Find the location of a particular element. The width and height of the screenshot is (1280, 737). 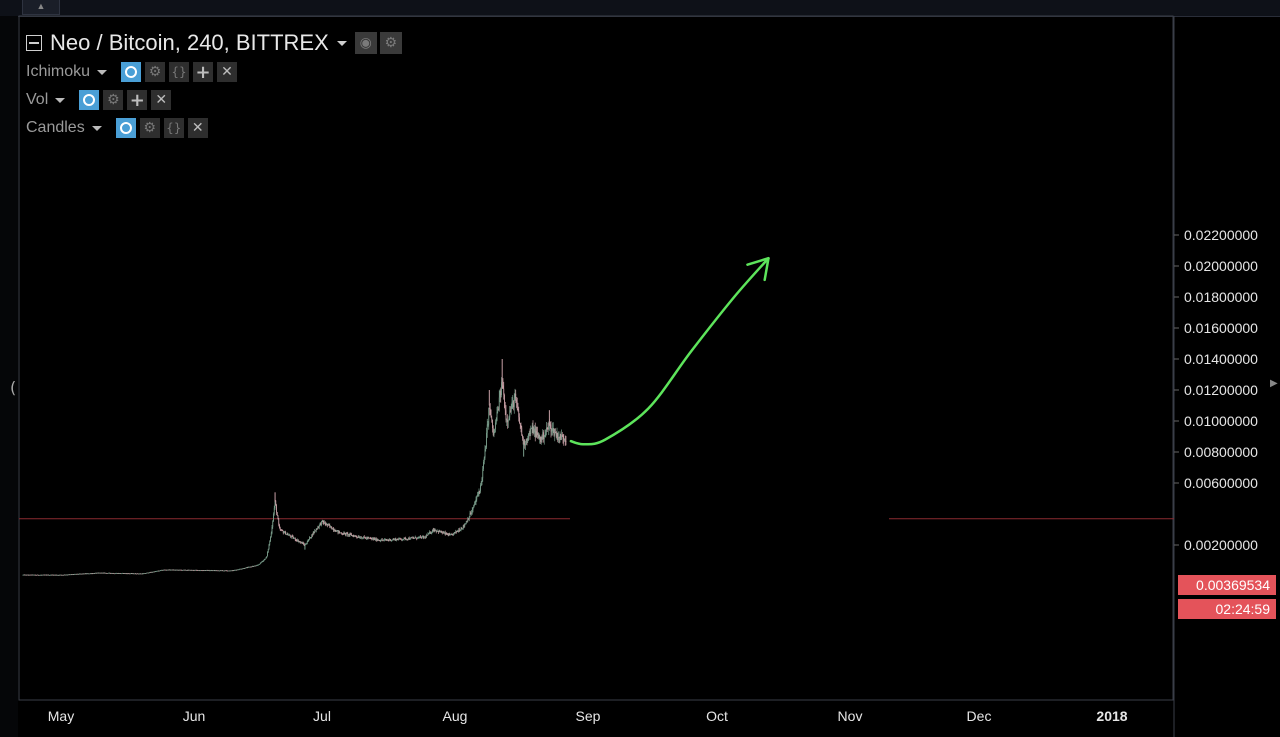

symbol-title: Neo / Bitcoin, 240, BITTREX is located at coordinates (189, 42).